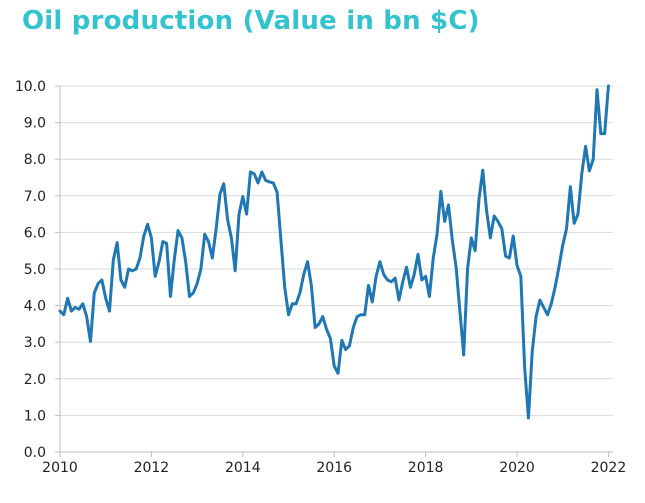  What do you see at coordinates (60, 468) in the screenshot?
I see `x-tick-label: 2010` at bounding box center [60, 468].